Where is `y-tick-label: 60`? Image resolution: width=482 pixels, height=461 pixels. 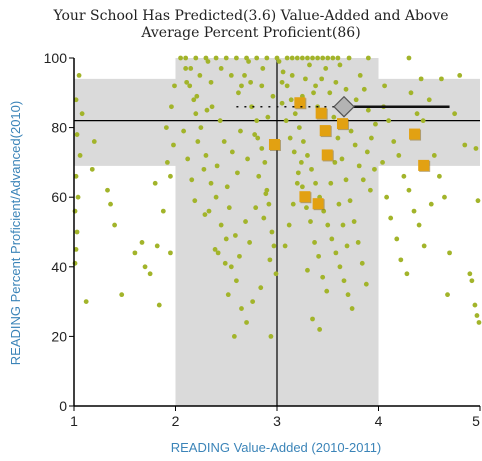 y-tick-label: 60 is located at coordinates (59, 197).